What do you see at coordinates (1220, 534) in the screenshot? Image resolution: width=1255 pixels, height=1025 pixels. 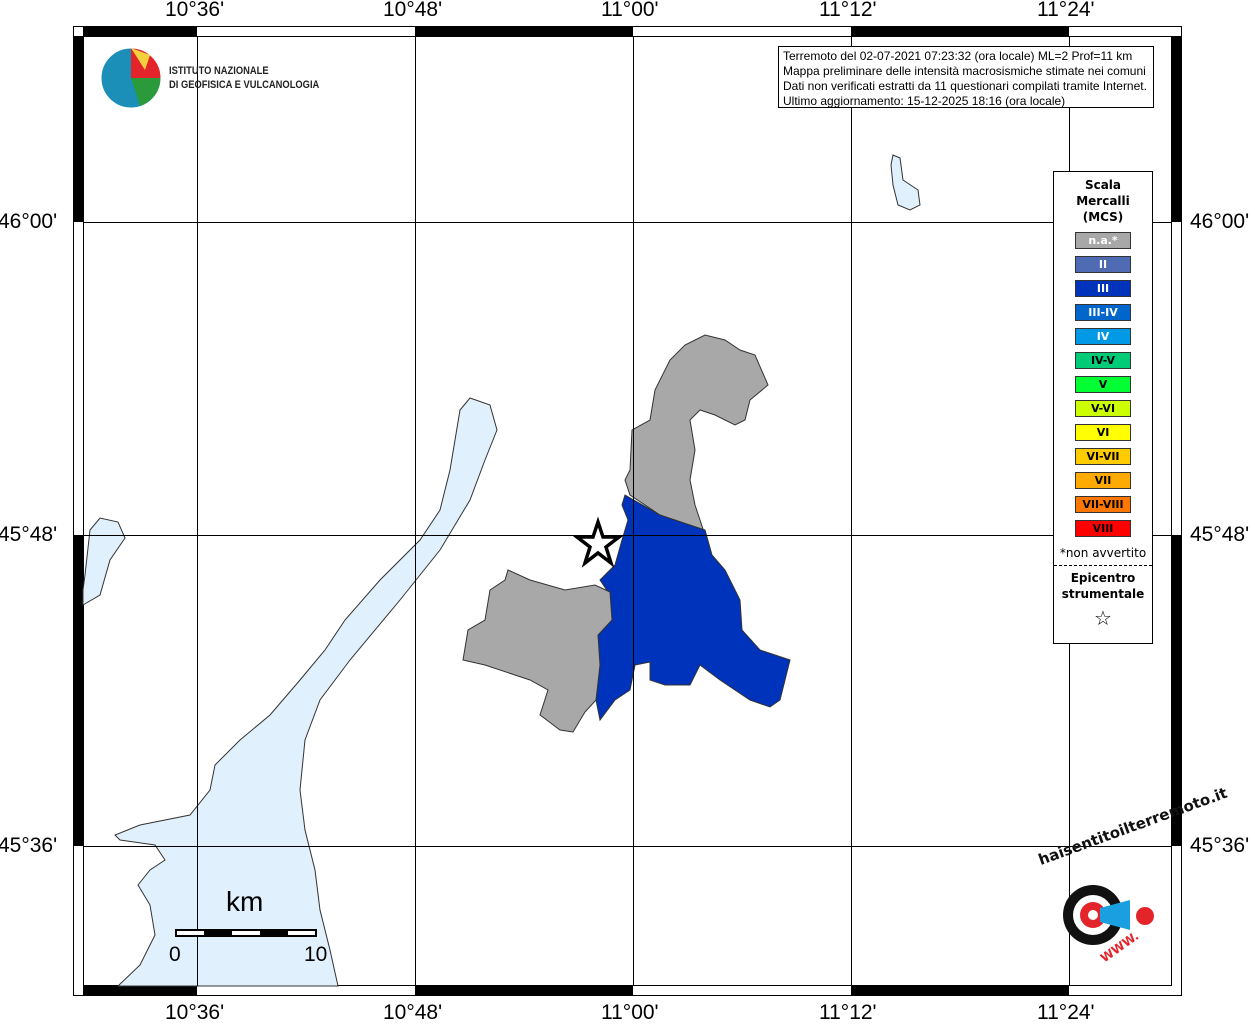 I see `y-tick-right: 45°48'` at bounding box center [1220, 534].